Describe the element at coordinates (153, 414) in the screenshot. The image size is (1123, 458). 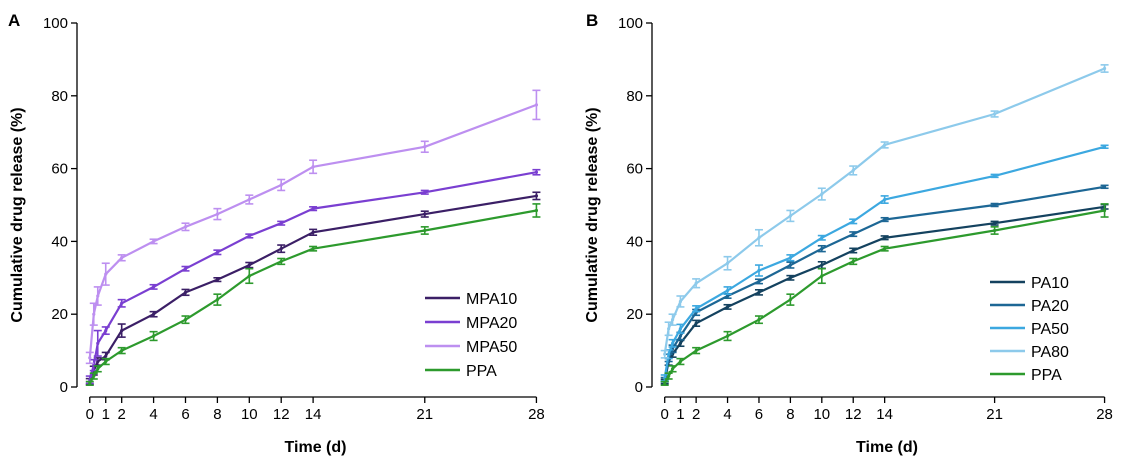
I see `x-tick-label: 4` at that location.